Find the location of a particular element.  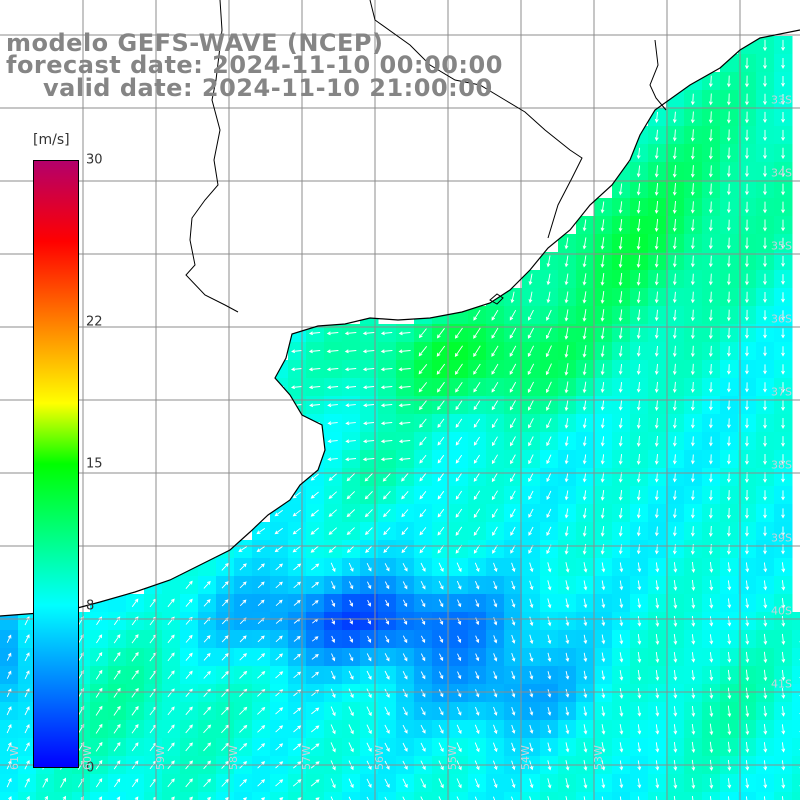

colorbar-tick-label: 0 is located at coordinates (90, 768).